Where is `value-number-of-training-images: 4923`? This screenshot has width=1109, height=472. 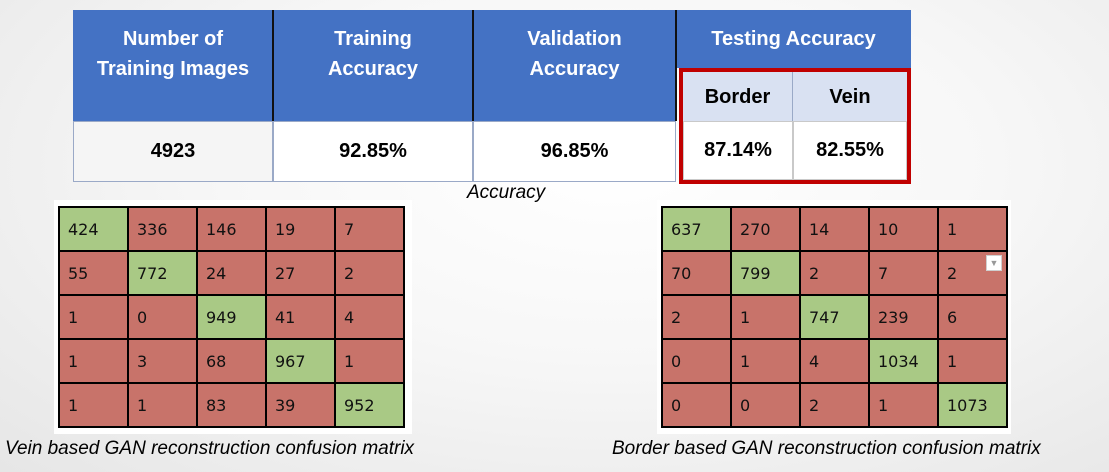
value-number-of-training-images: 4923 is located at coordinates (173, 151).